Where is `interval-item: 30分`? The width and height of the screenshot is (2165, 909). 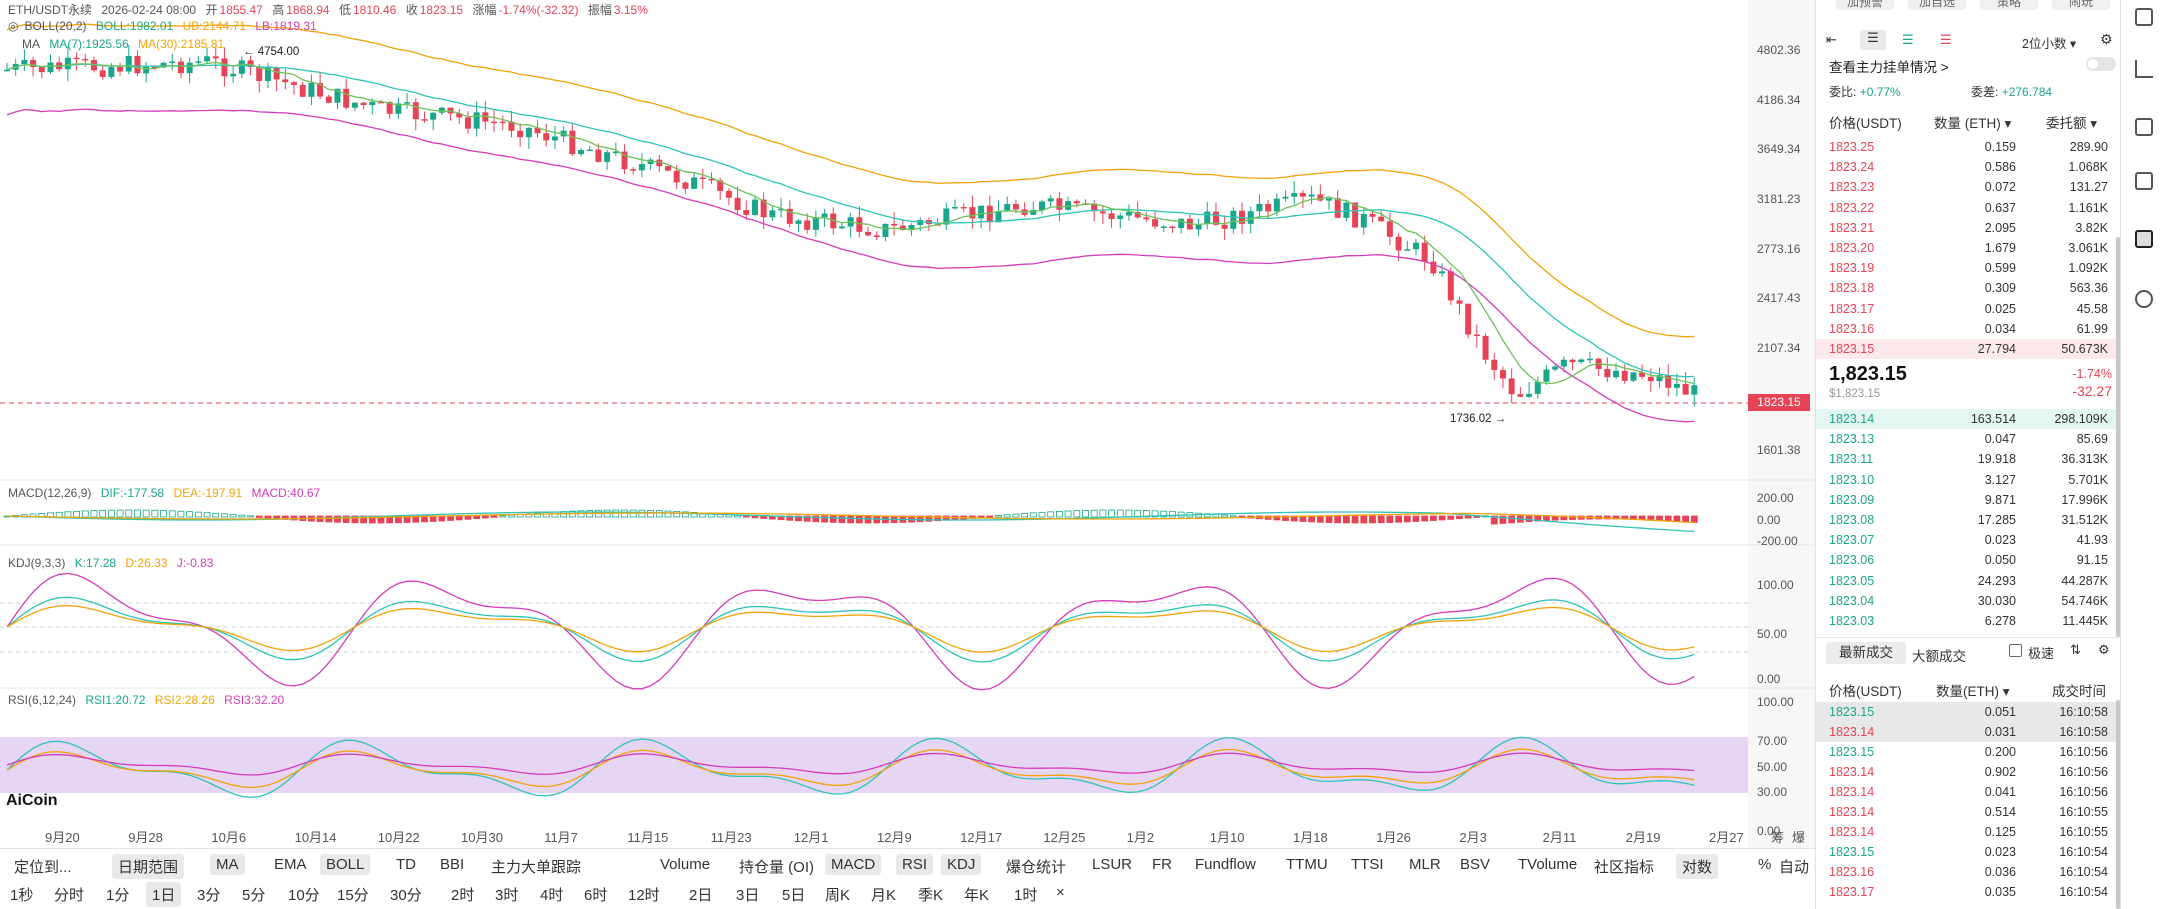
interval-item: 30分 is located at coordinates (406, 895).